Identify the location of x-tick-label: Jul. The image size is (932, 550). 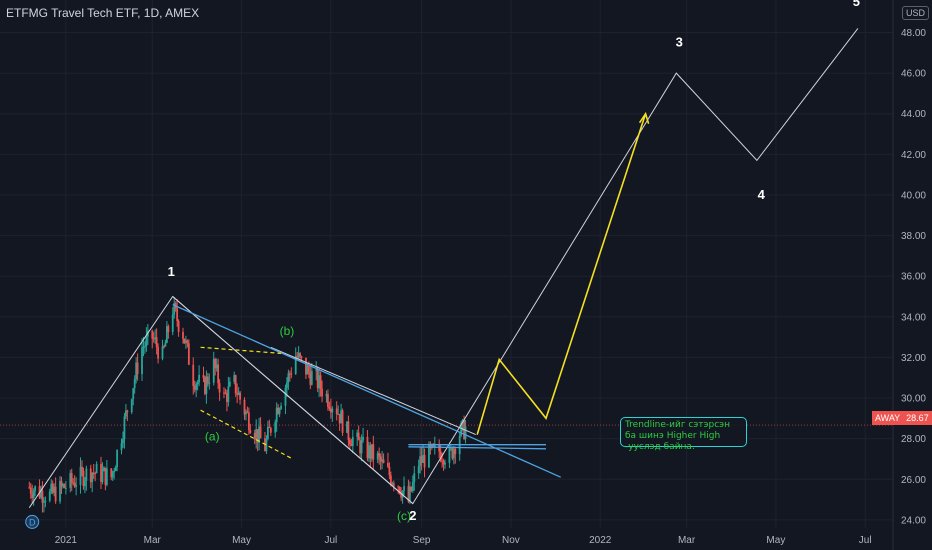
(330, 540).